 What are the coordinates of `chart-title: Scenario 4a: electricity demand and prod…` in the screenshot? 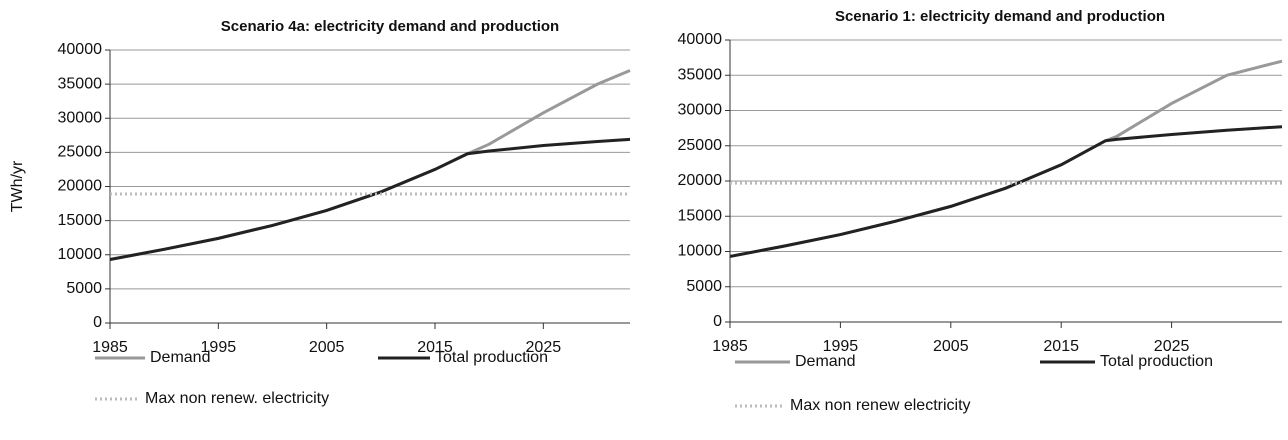 It's located at (390, 26).